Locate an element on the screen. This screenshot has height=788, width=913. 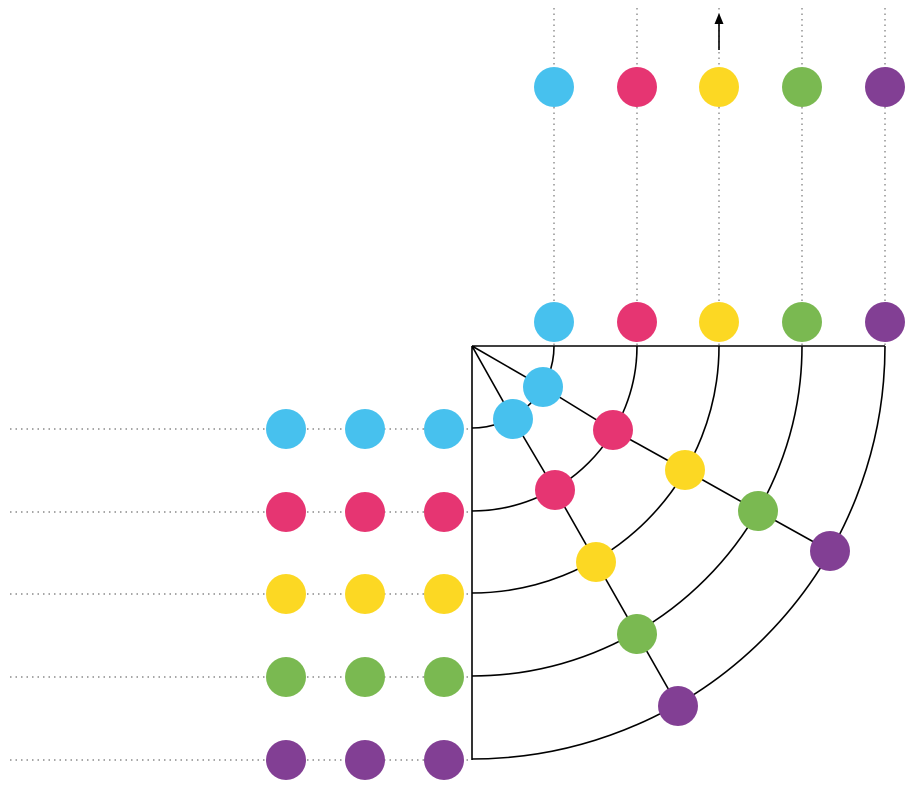
direction-arrow is located at coordinates (719, 31).